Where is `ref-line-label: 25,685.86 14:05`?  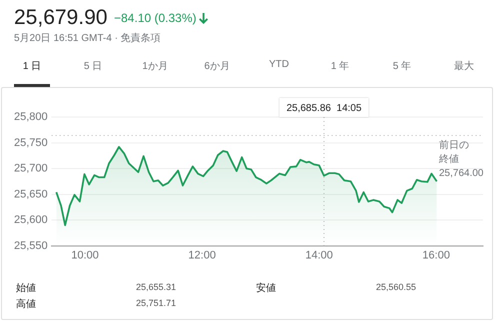 ref-line-label: 25,685.86 14:05 is located at coordinates (324, 108).